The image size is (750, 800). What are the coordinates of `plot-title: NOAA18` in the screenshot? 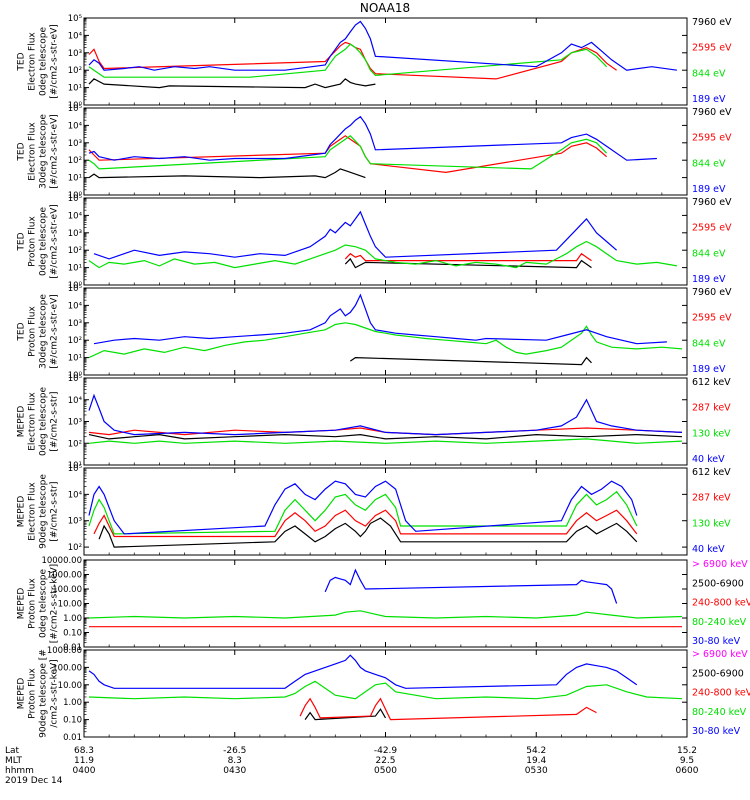 It's located at (385, 8).